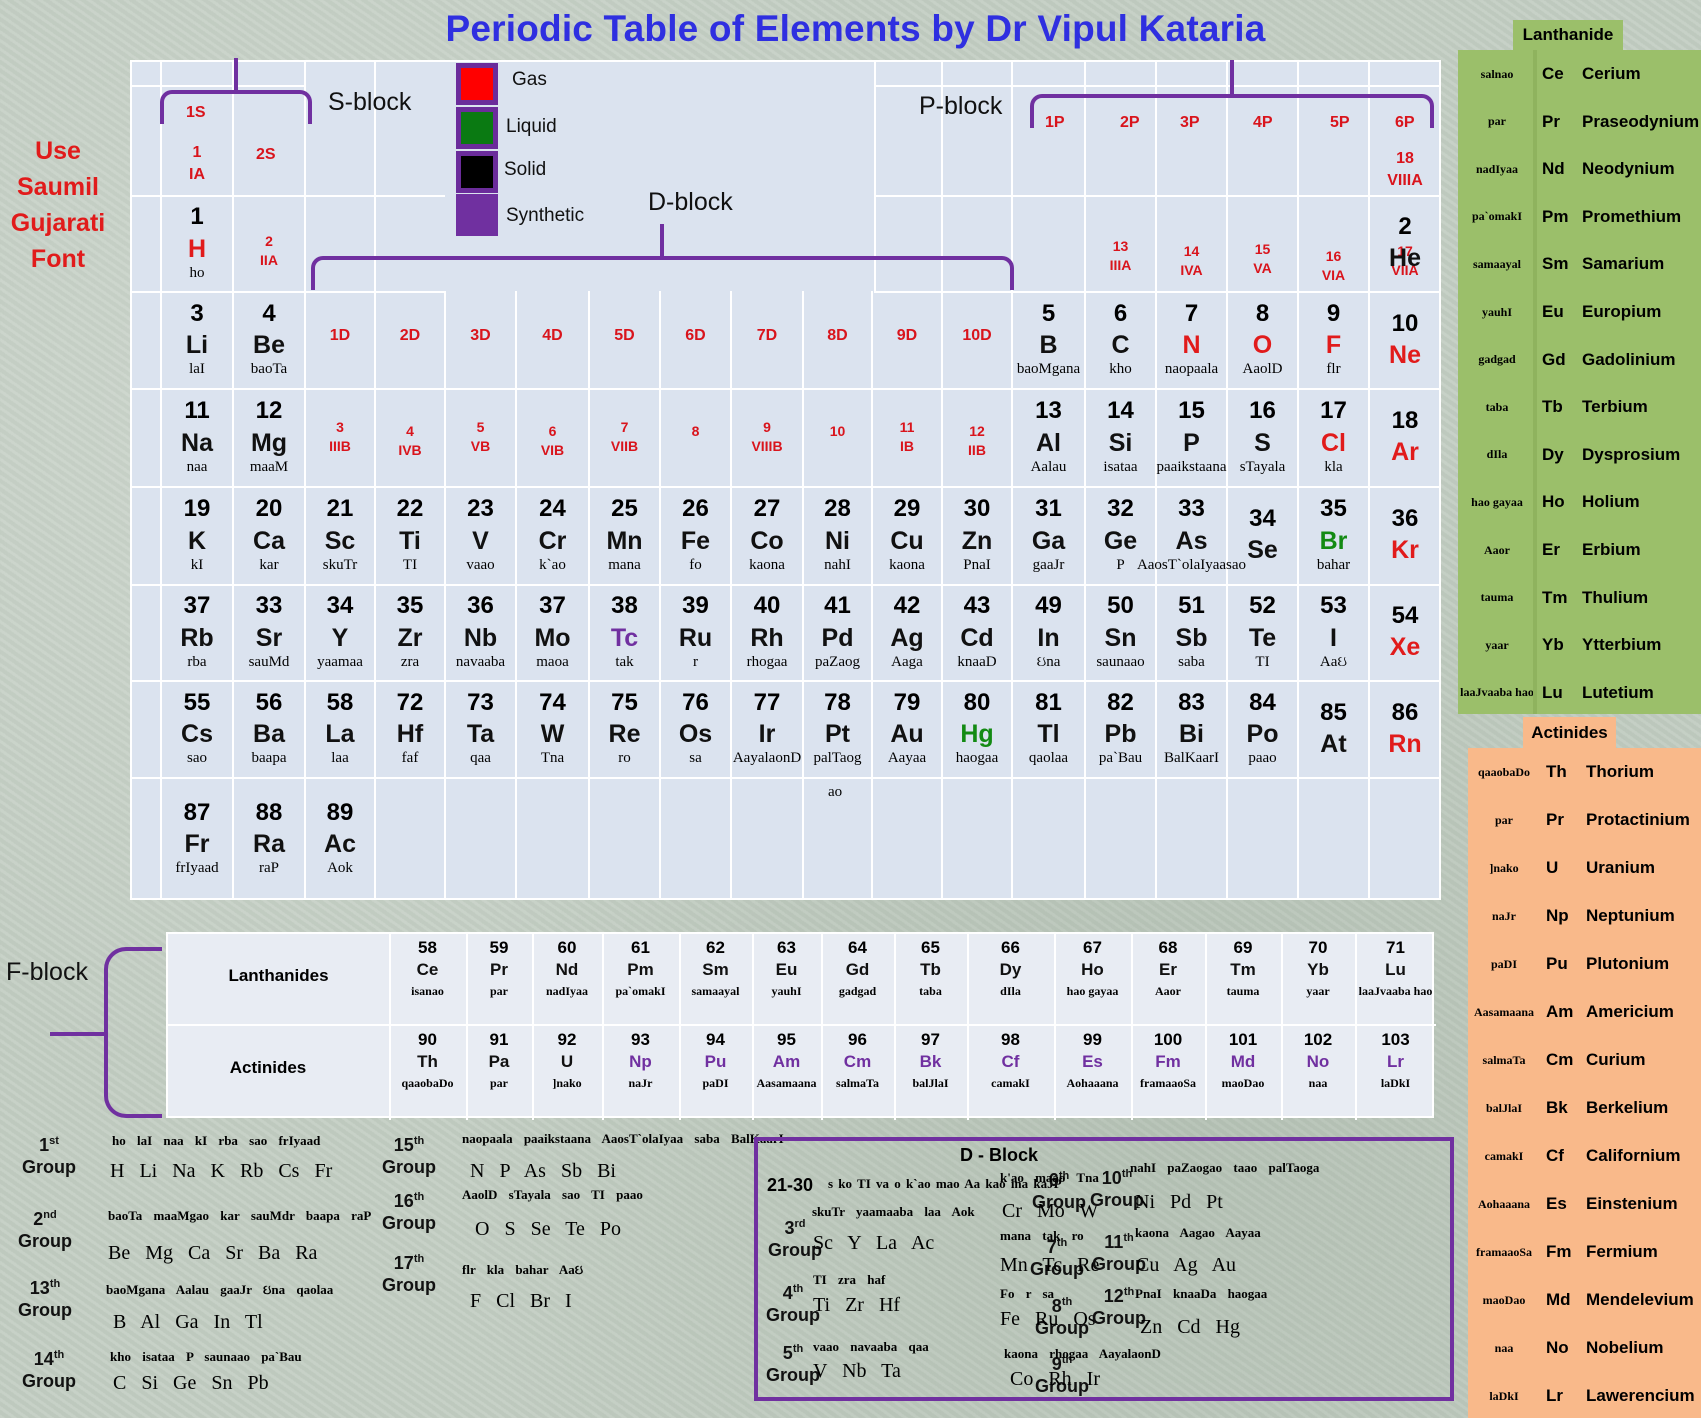 This screenshot has height=1418, width=1701. Describe the element at coordinates (1405, 243) in the screenshot. I see `element-cell: 2 He` at that location.